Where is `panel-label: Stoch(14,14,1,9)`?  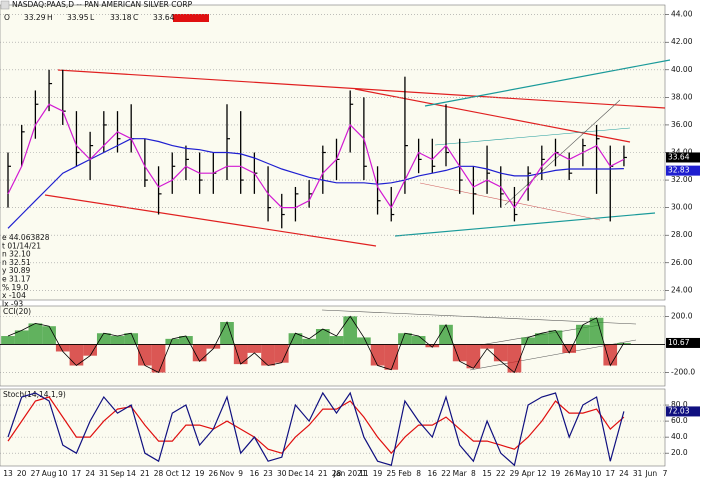
panel-label: Stoch(14,14,1,9) is located at coordinates (34, 394).